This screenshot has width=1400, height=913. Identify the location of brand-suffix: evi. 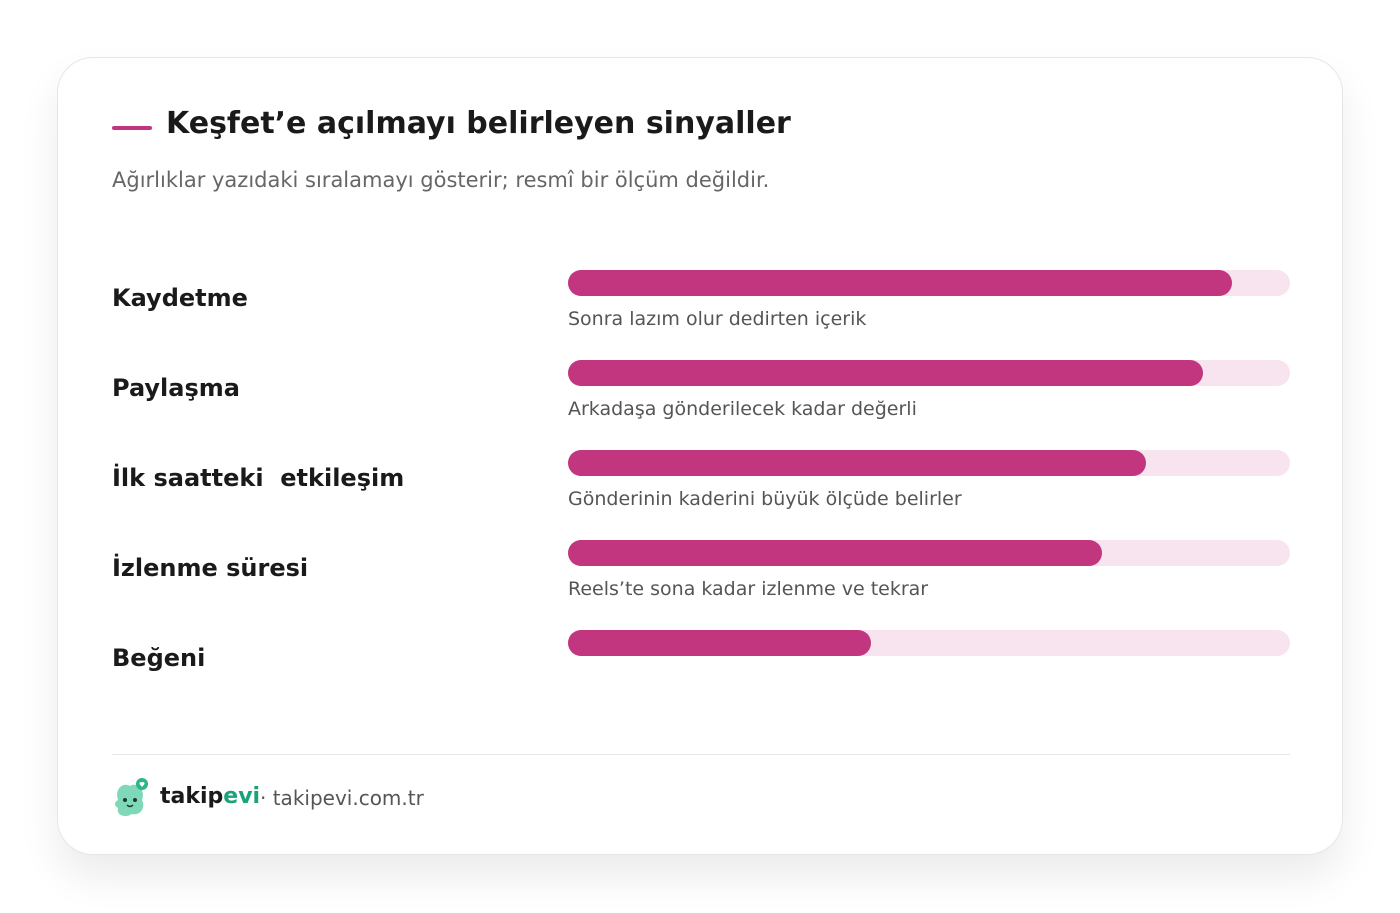
(242, 796).